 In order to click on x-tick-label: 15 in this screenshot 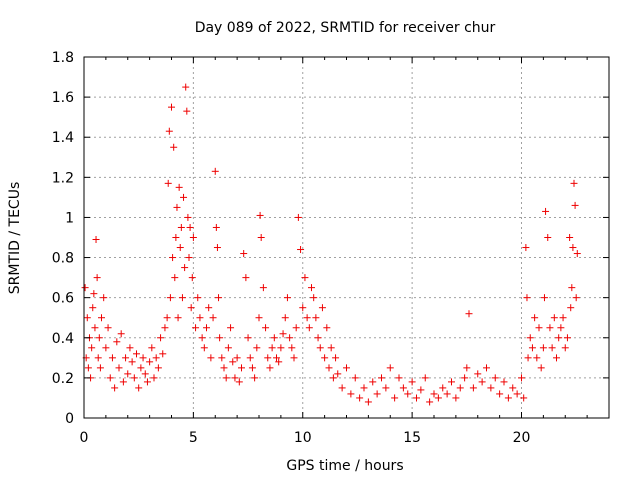, I will do `click(412, 438)`.